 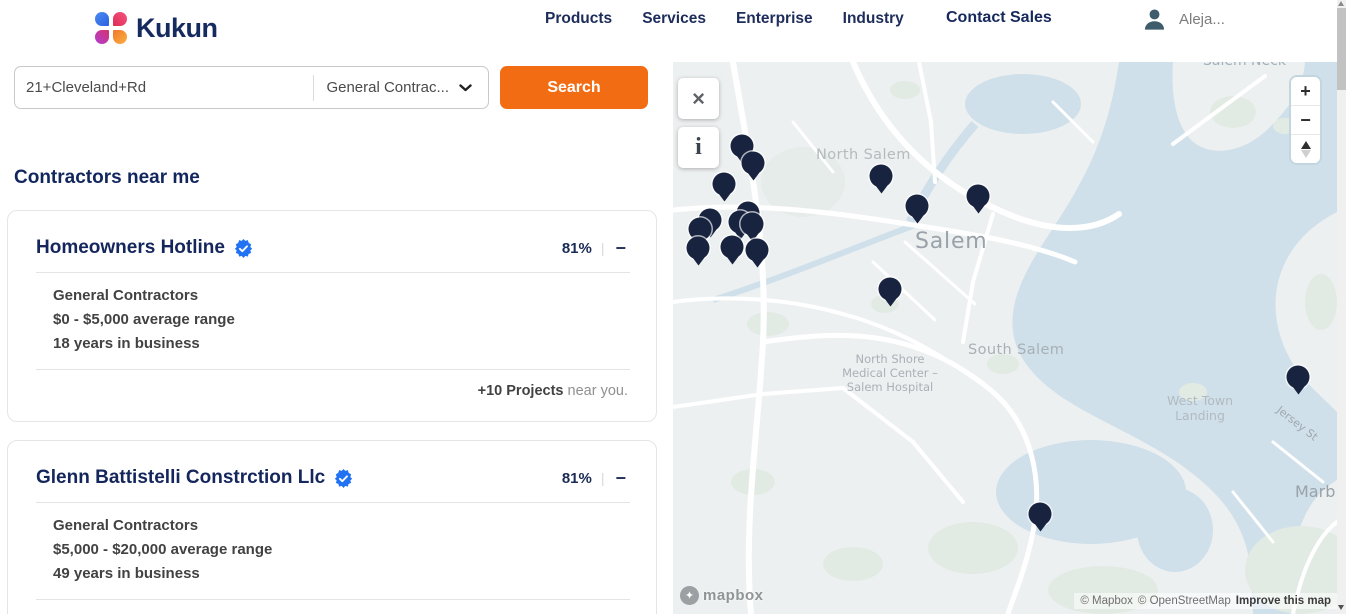 I want to click on main-nav: Products Services Enterprise Industry, so click(x=724, y=19).